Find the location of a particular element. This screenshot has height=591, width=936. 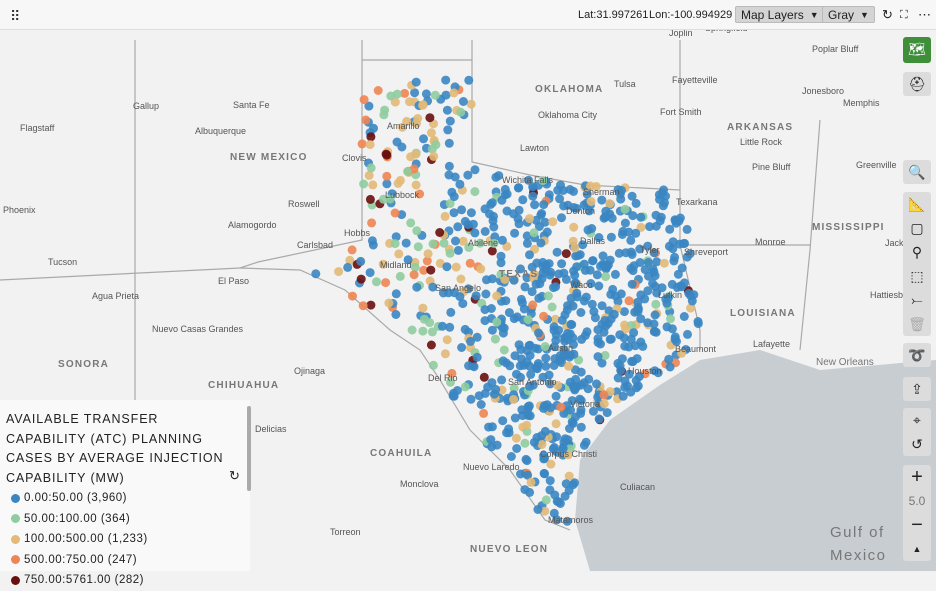

app-menu-grip-icon: ⠿ is located at coordinates (15, 16).